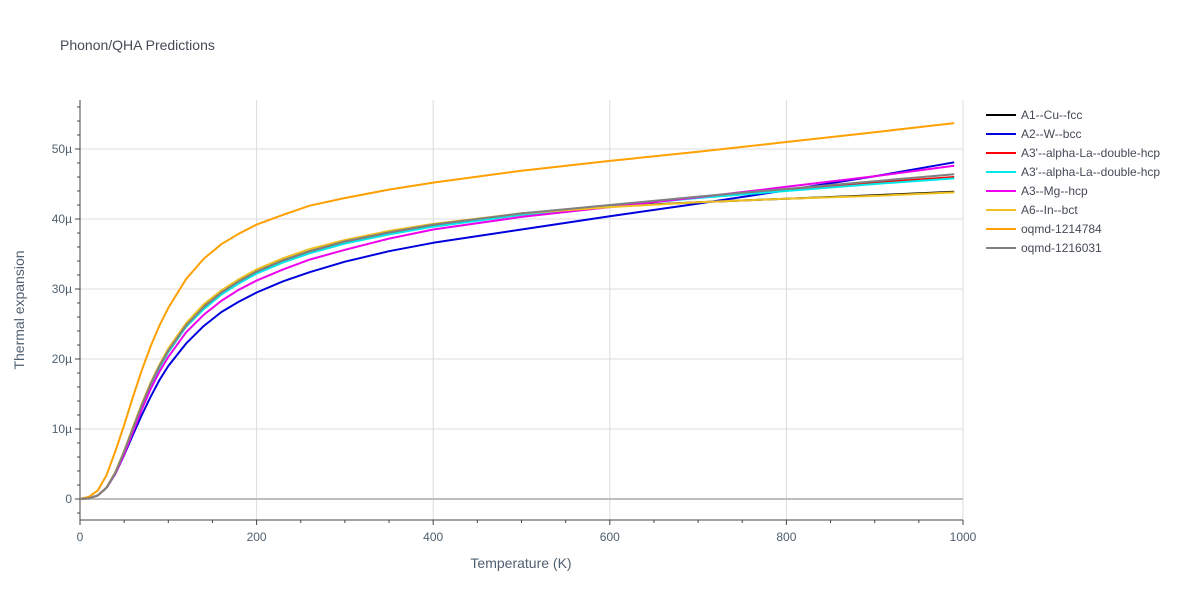 Image resolution: width=1200 pixels, height=600 pixels. I want to click on legend-label: A6--In--bct, so click(1049, 210).